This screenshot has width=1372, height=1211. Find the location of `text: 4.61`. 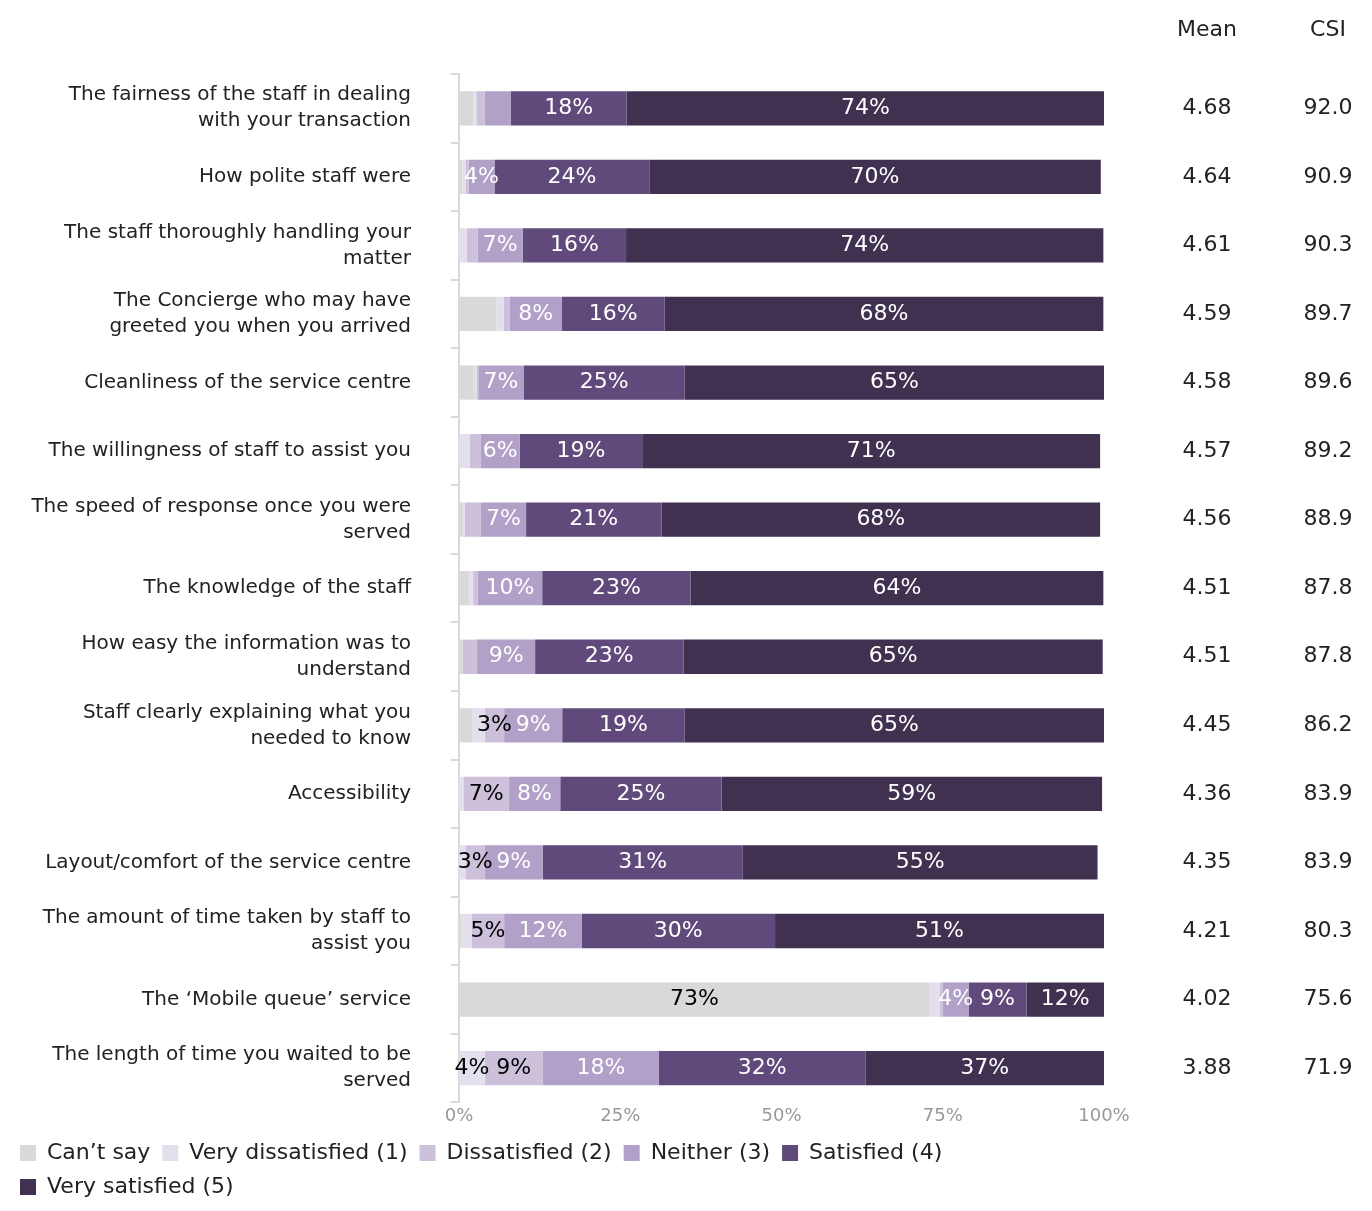

text: 4.61 is located at coordinates (1207, 244).